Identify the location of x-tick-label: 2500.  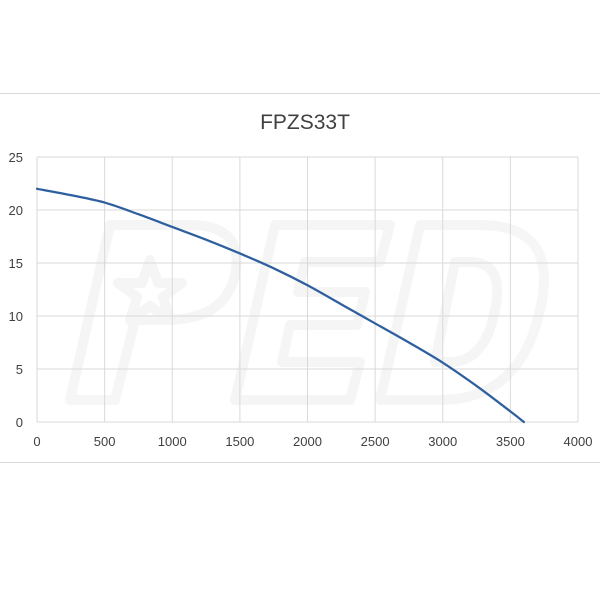
(375, 441).